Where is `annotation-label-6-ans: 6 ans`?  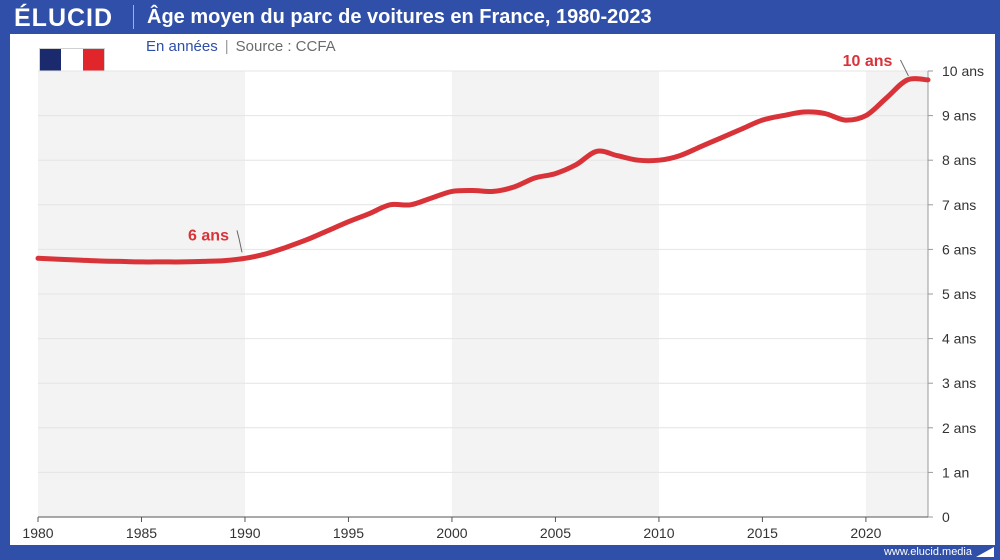
annotation-label-6-ans: 6 ans is located at coordinates (208, 235).